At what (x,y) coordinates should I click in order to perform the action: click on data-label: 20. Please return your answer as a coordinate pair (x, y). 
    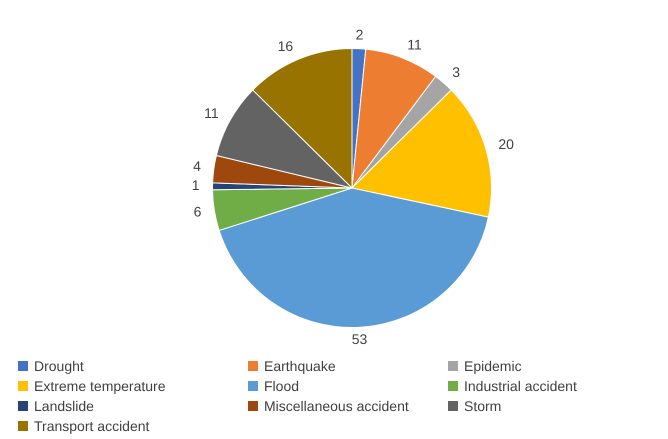
    Looking at the image, I should click on (506, 144).